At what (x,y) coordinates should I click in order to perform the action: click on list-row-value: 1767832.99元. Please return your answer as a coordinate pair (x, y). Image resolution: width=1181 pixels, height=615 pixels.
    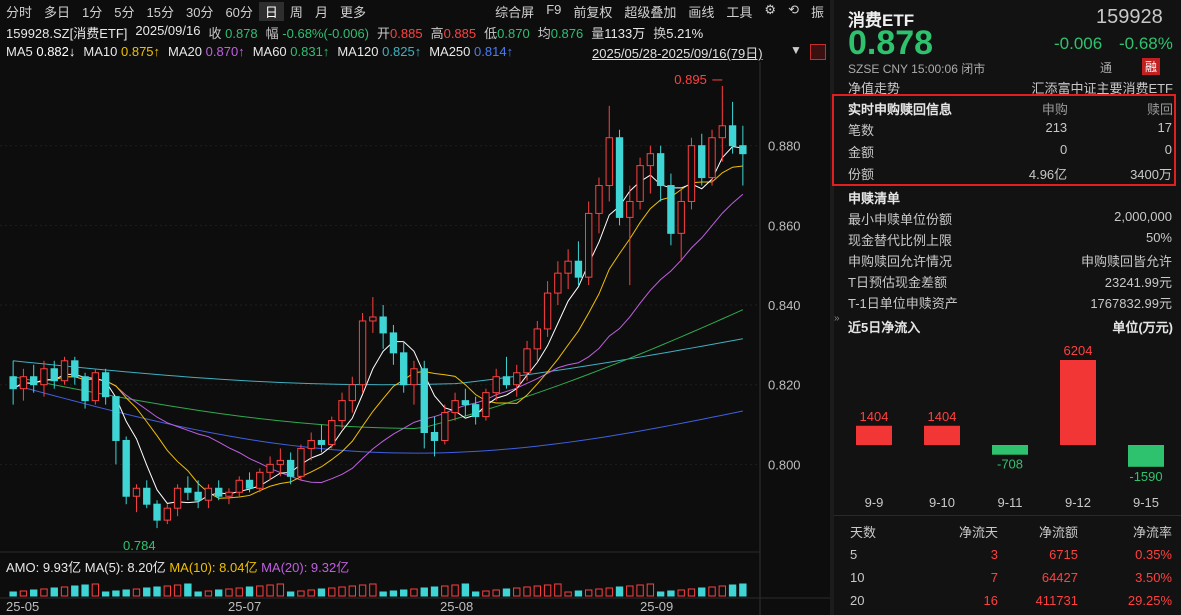
    Looking at the image, I should click on (1131, 303).